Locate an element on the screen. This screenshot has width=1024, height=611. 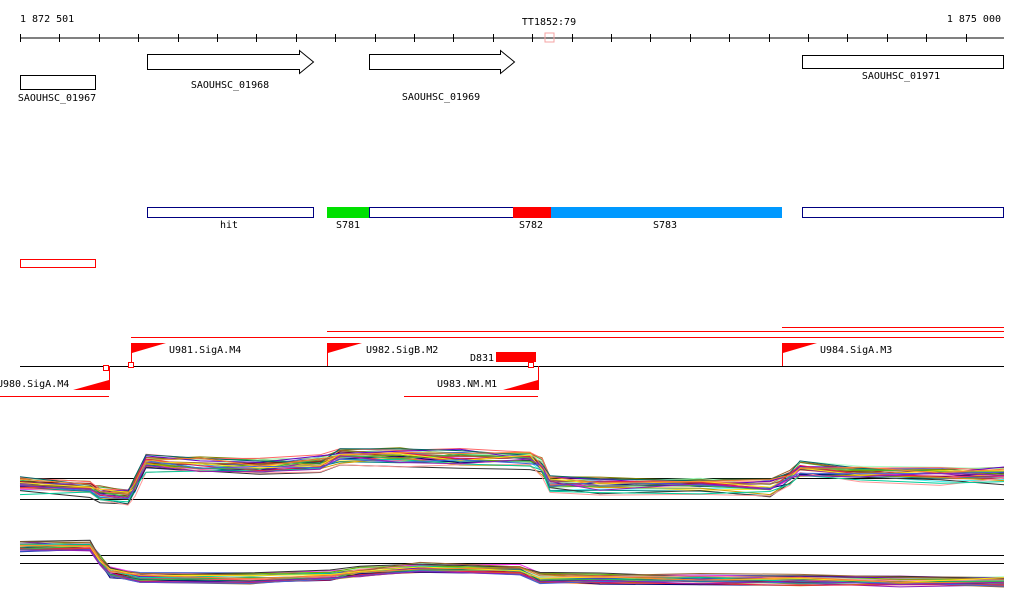
ruler-start-label: 1 872 501 is located at coordinates (47, 19).